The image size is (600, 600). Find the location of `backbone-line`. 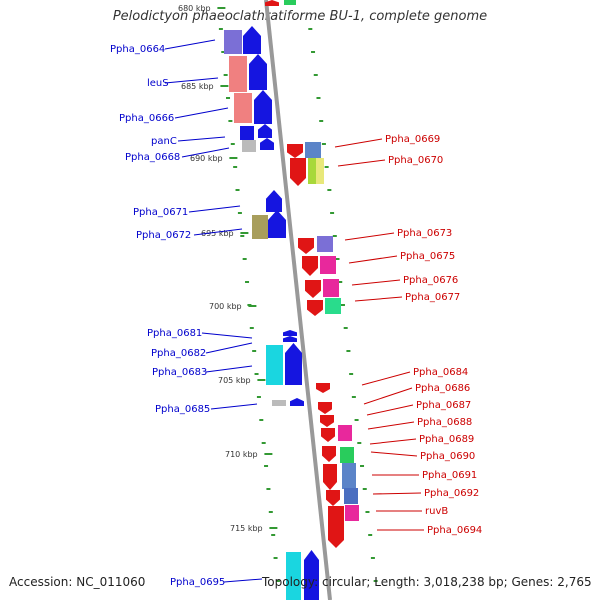

backbone-line is located at coordinates (298, 300).